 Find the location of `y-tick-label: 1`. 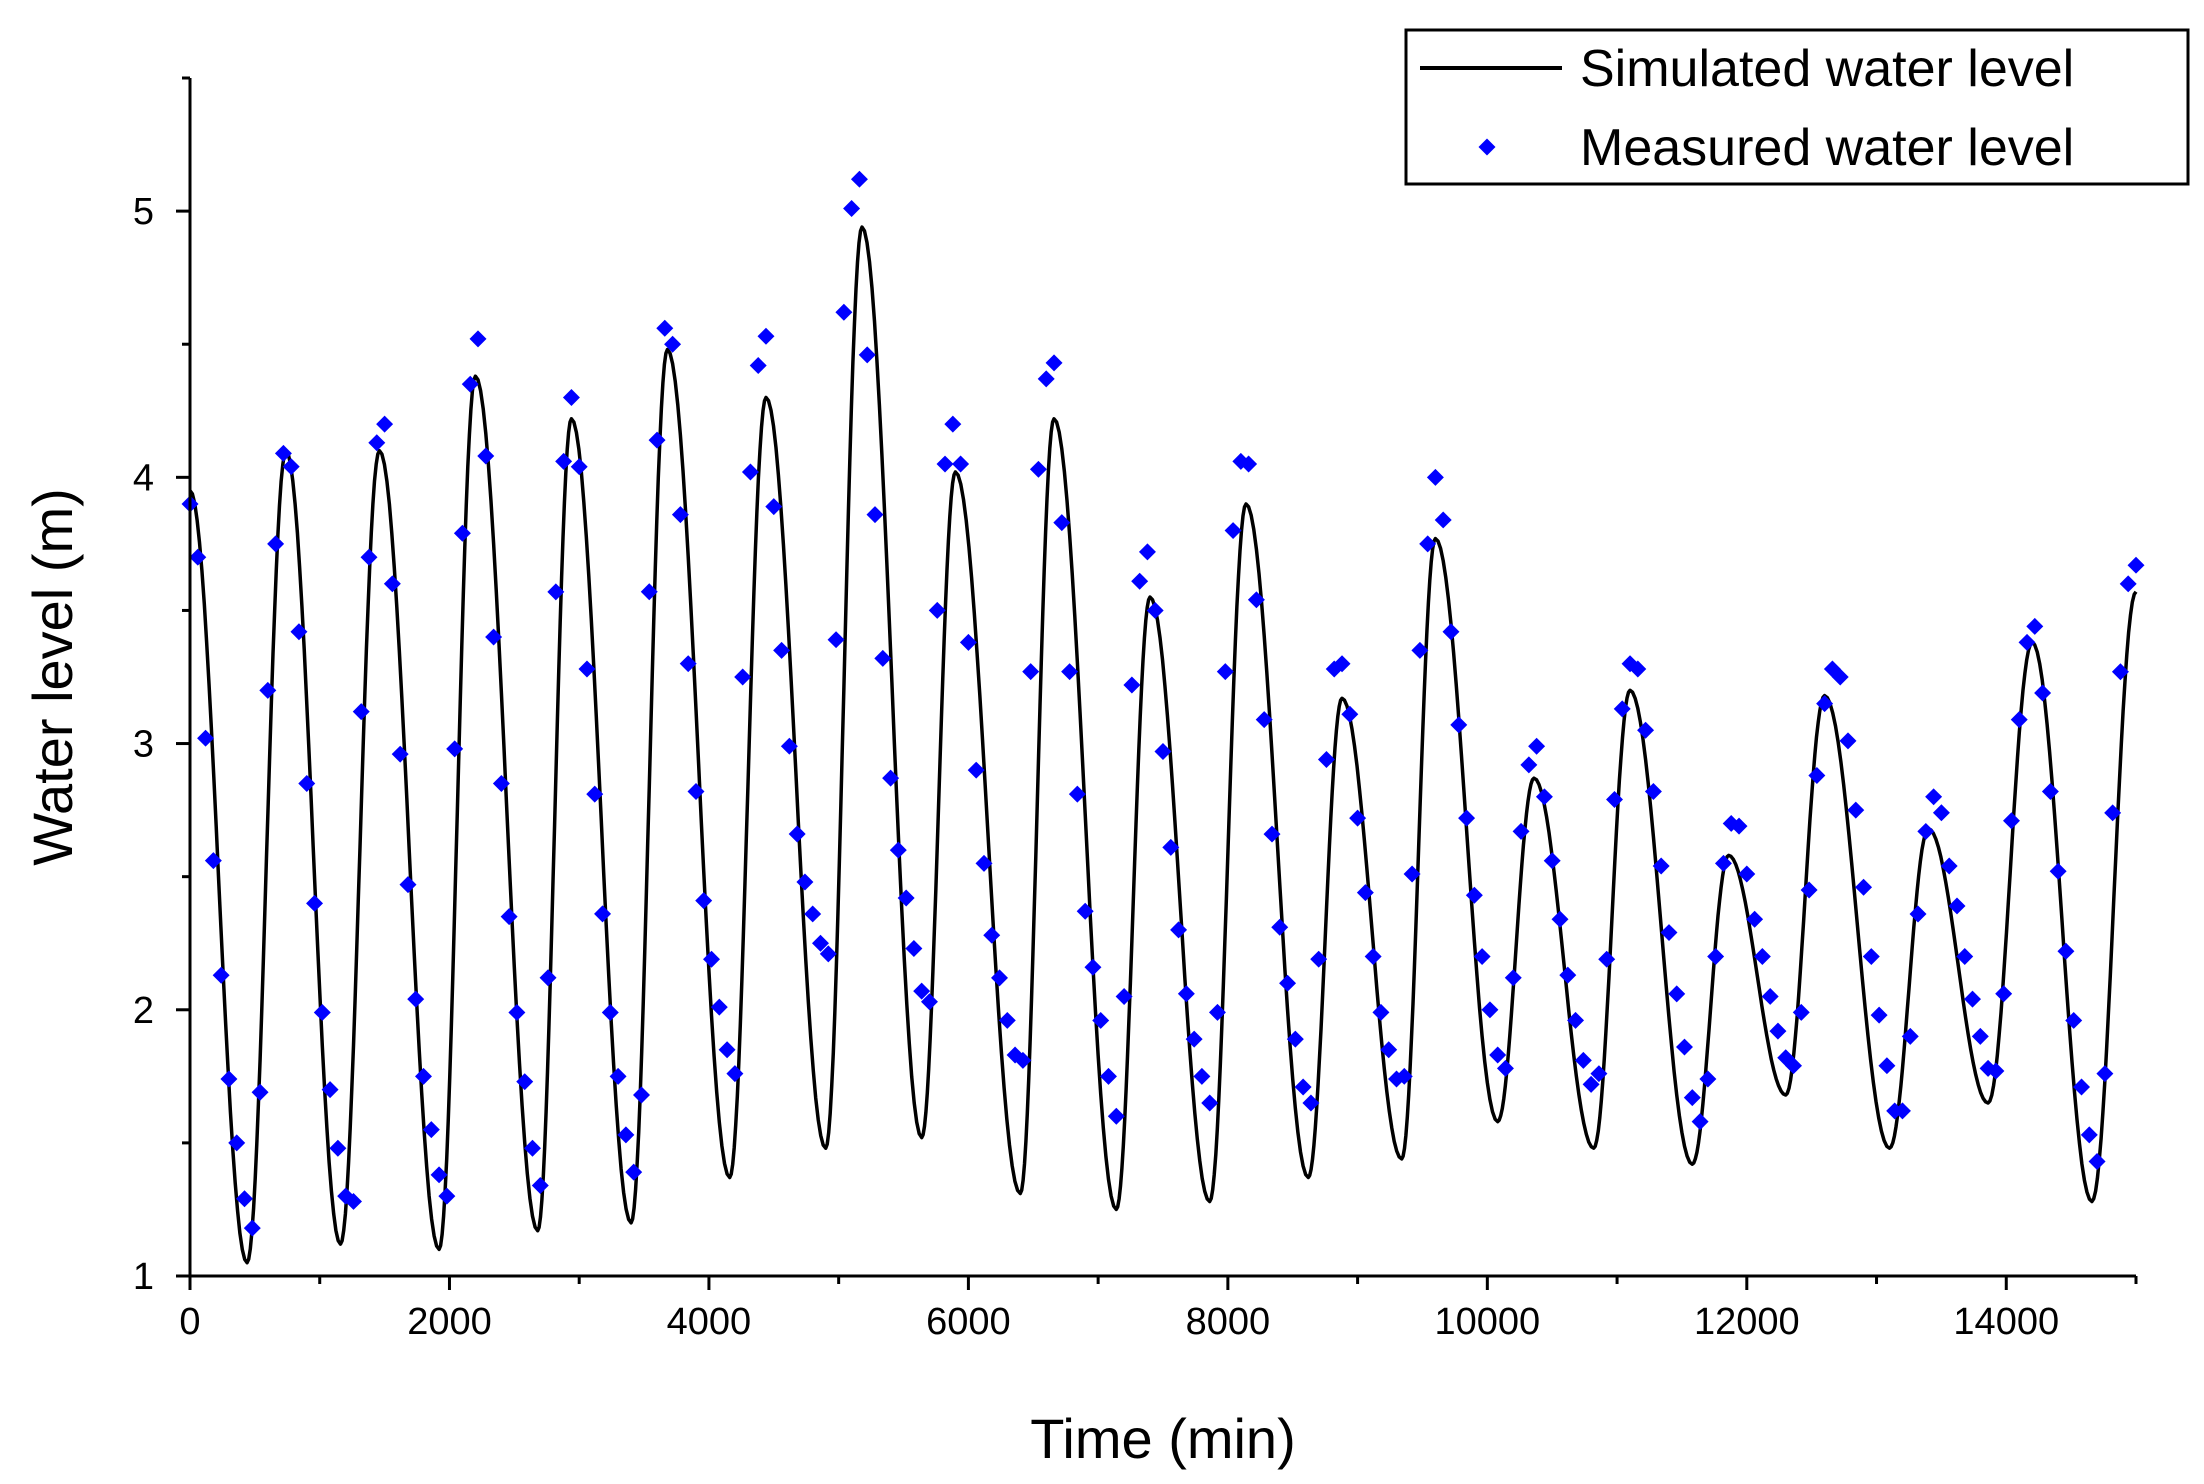

y-tick-label: 1 is located at coordinates (143, 1277).